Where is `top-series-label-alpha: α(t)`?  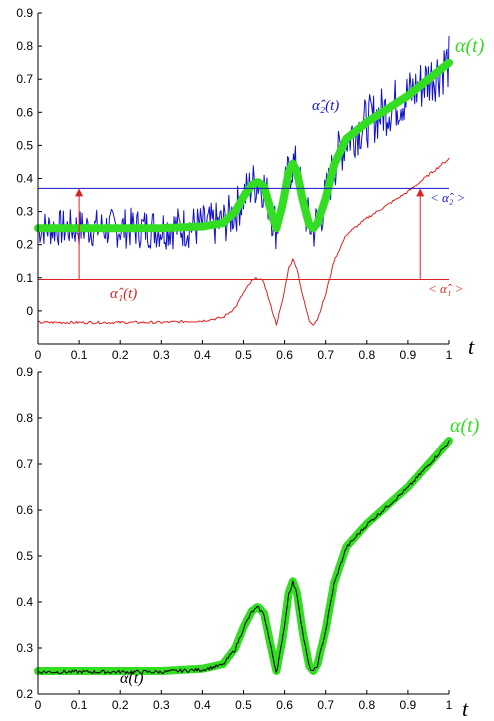
top-series-label-alpha: α(t) is located at coordinates (470, 46).